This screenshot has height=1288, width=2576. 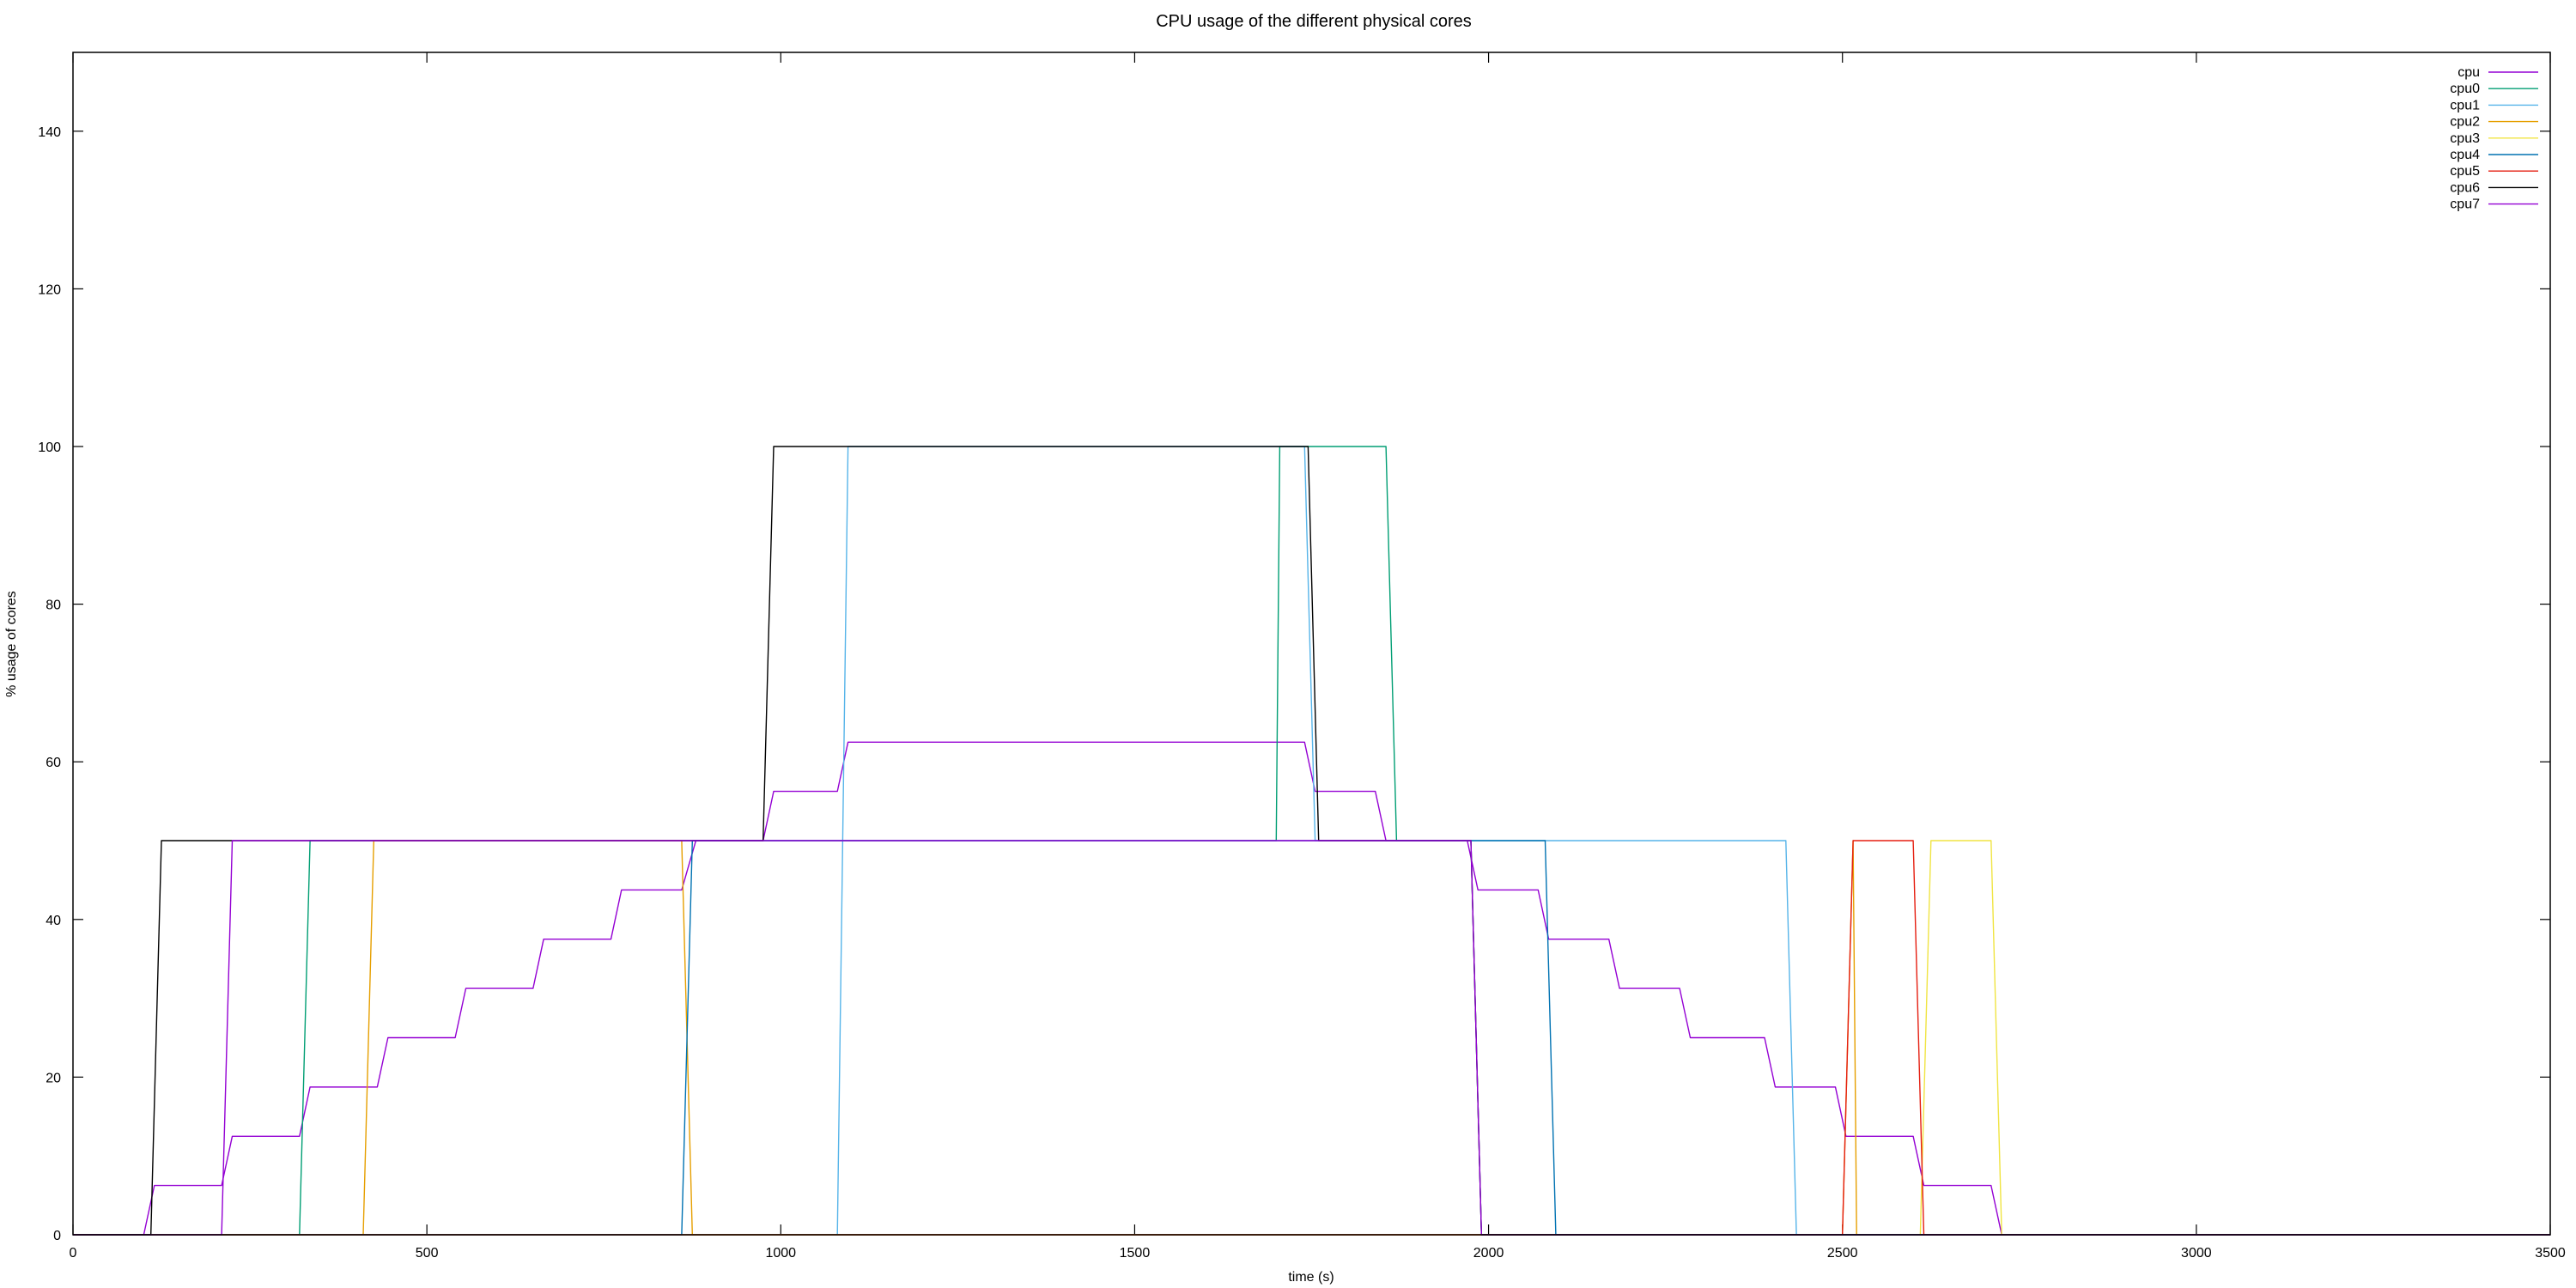 What do you see at coordinates (2465, 138) in the screenshot?
I see `legend-label-cpu3: cpu3` at bounding box center [2465, 138].